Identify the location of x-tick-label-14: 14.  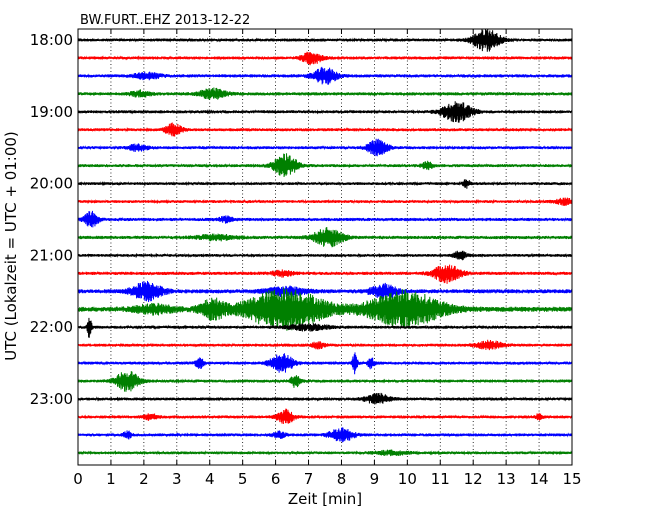
(539, 479).